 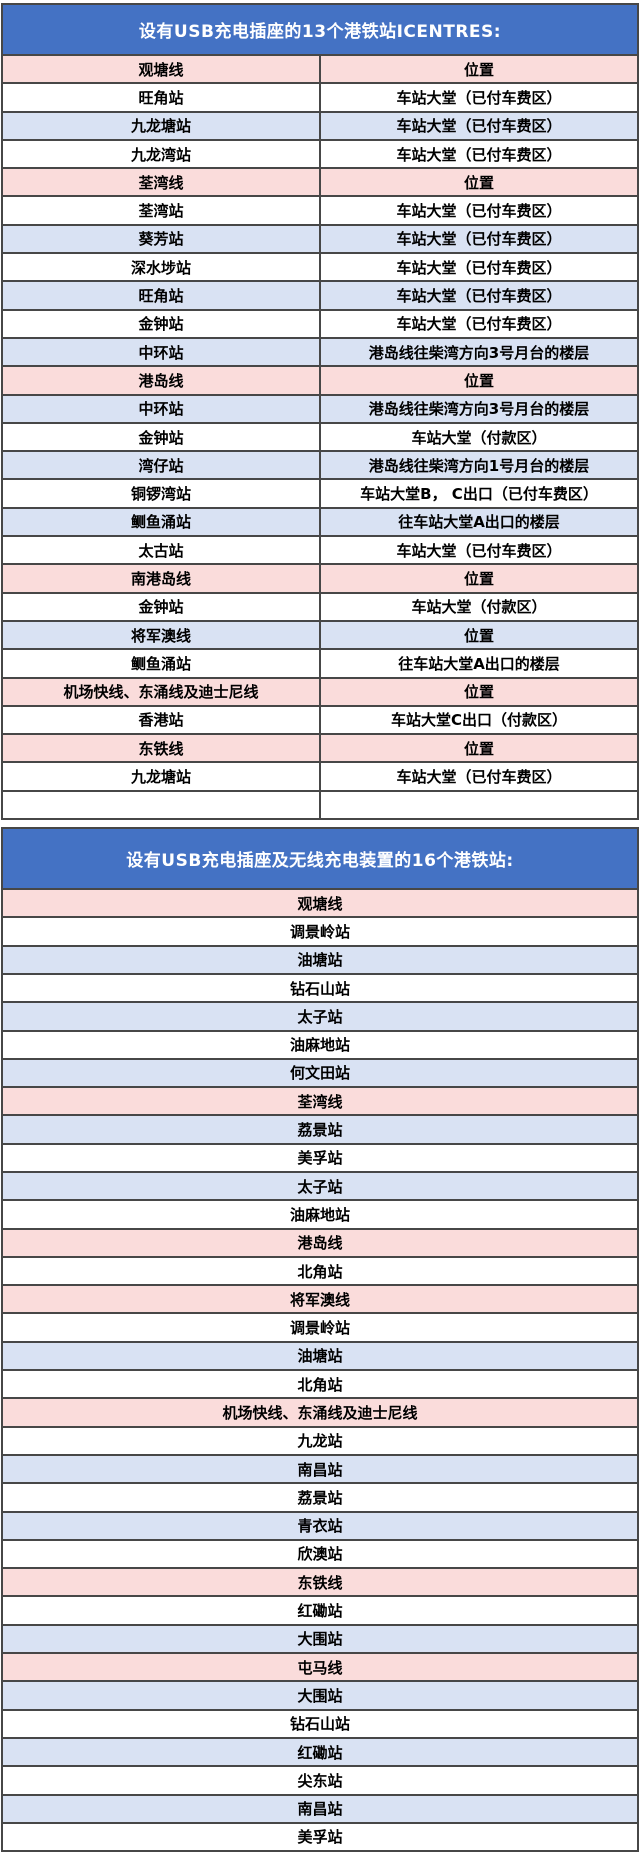 I want to click on station-row: 尖东站, so click(x=320, y=1780).